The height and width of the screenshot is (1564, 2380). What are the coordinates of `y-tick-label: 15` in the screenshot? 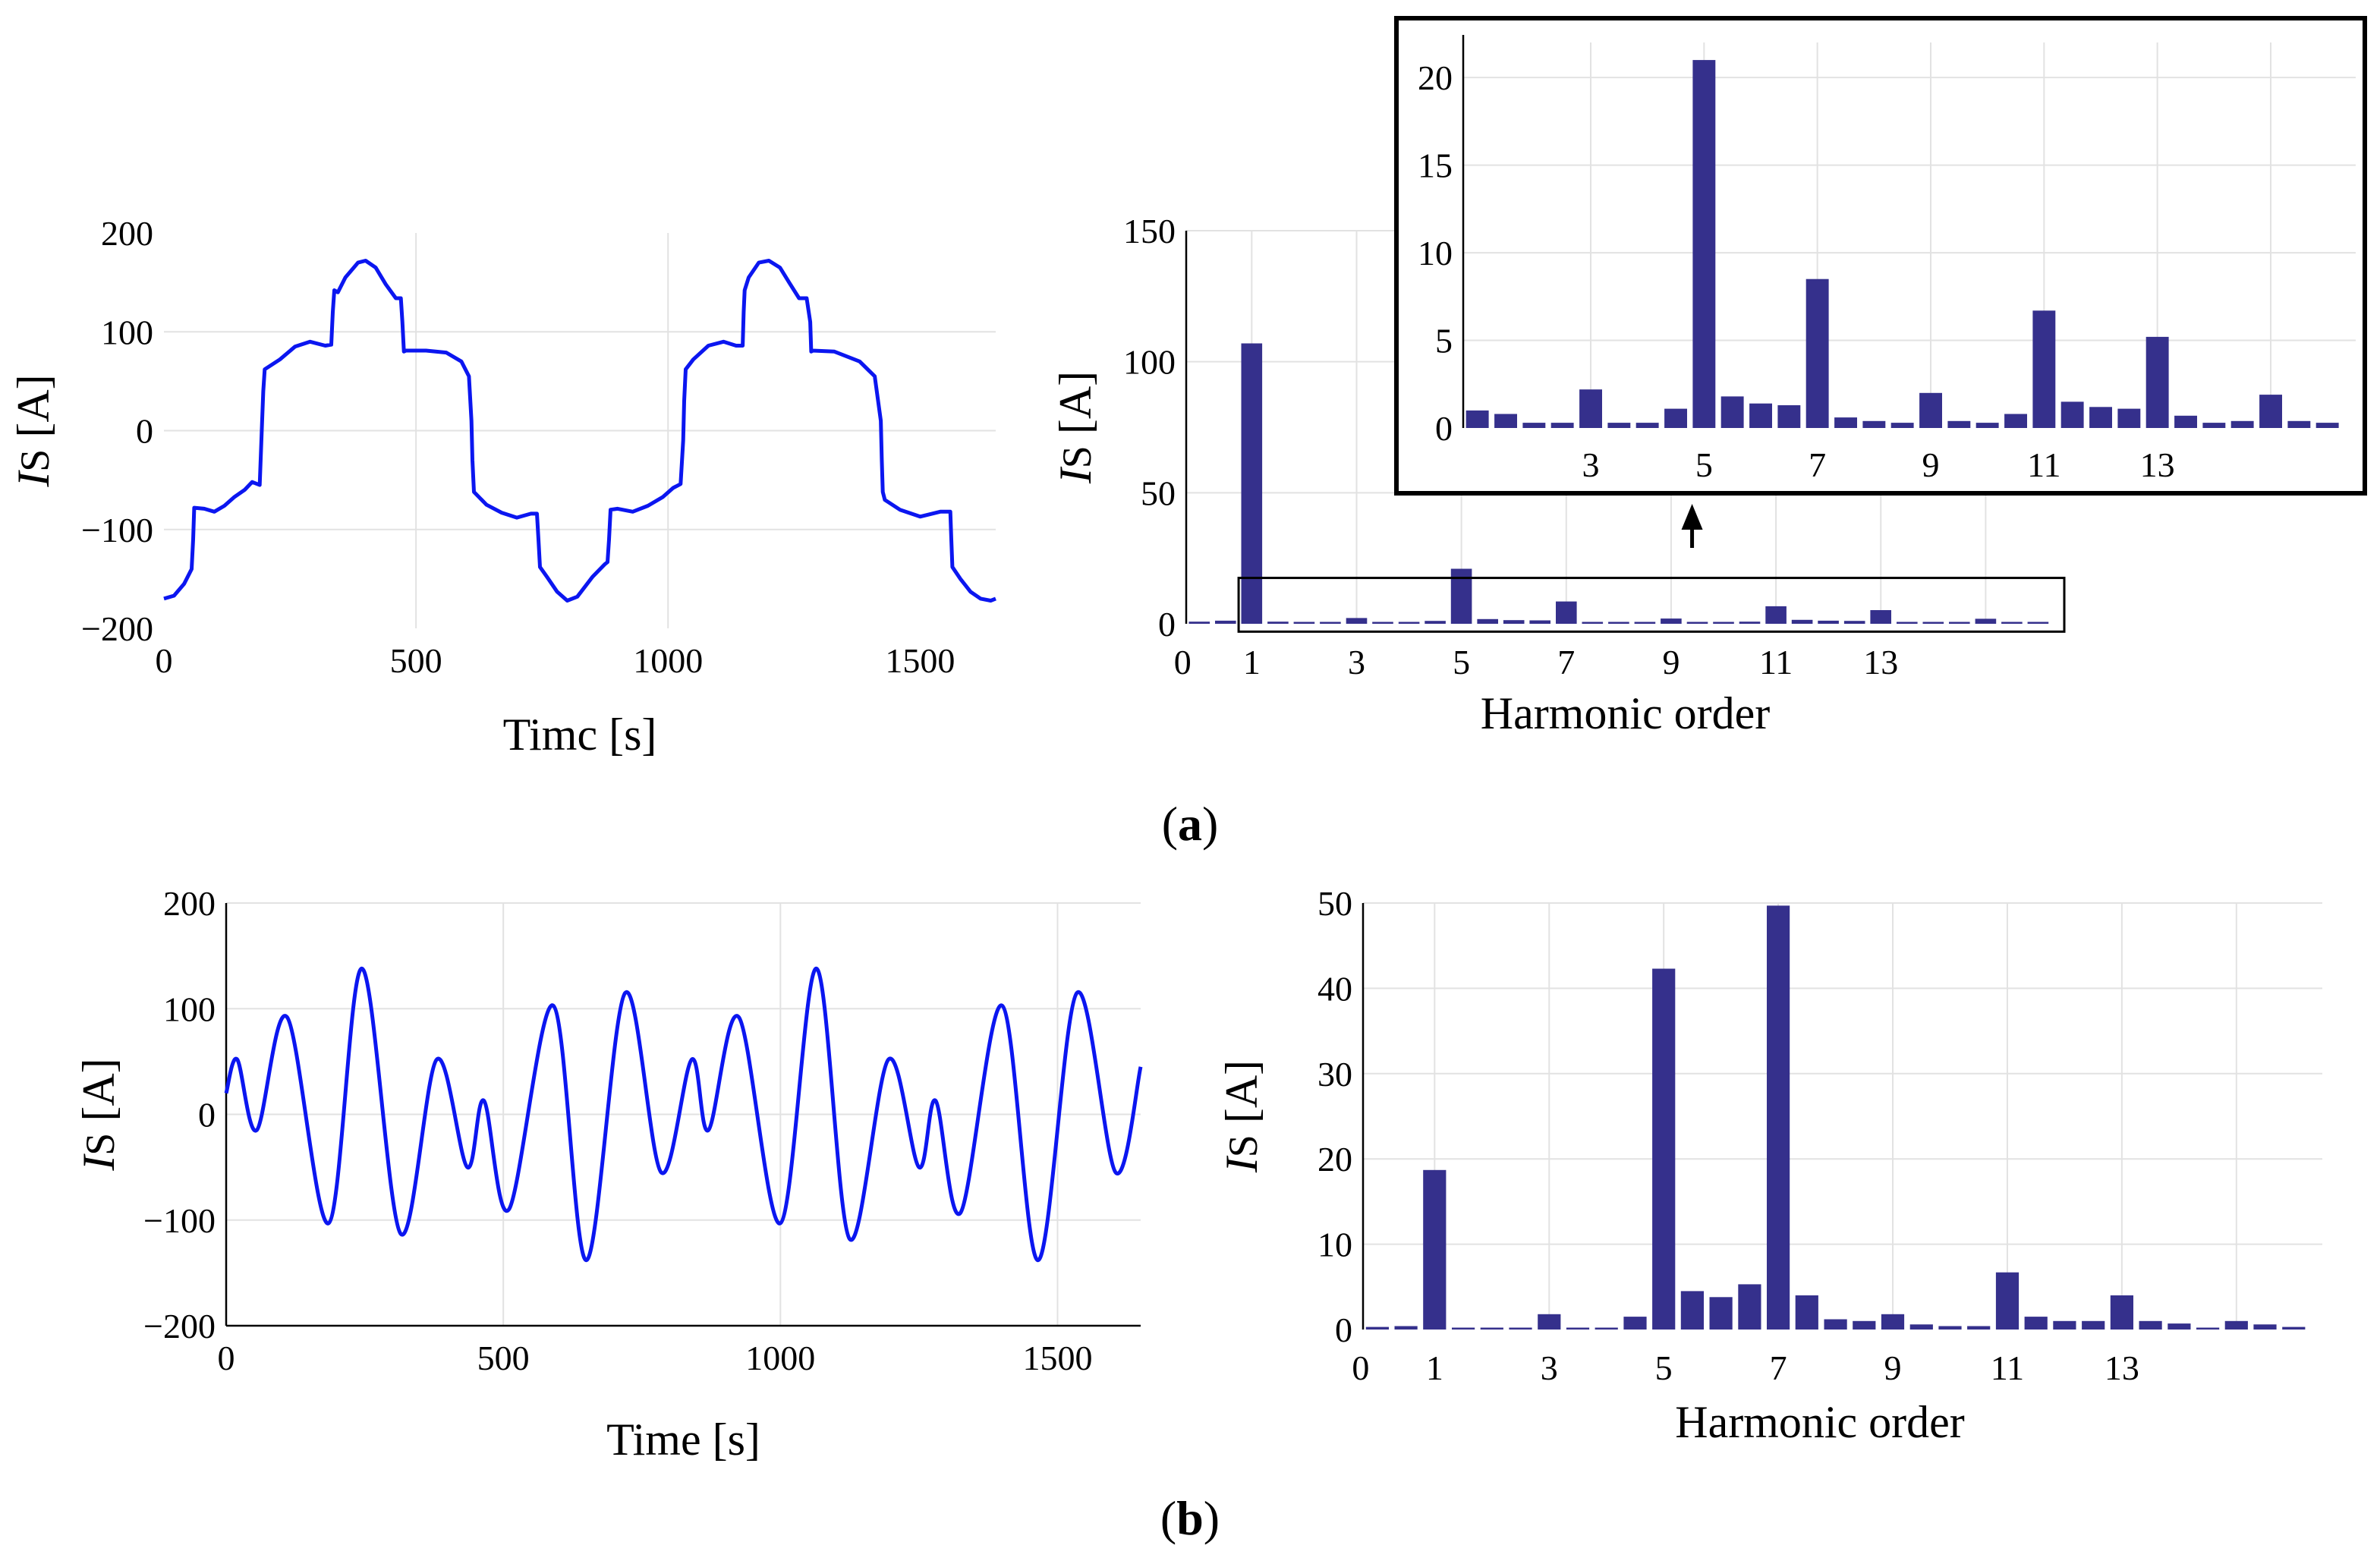 It's located at (1435, 165).